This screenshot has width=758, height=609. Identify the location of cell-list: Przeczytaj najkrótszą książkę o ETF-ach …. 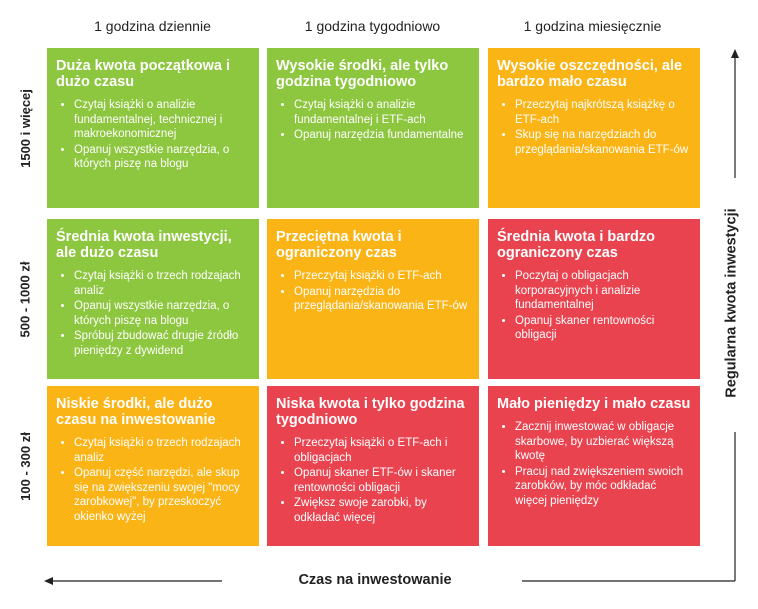
(594, 127).